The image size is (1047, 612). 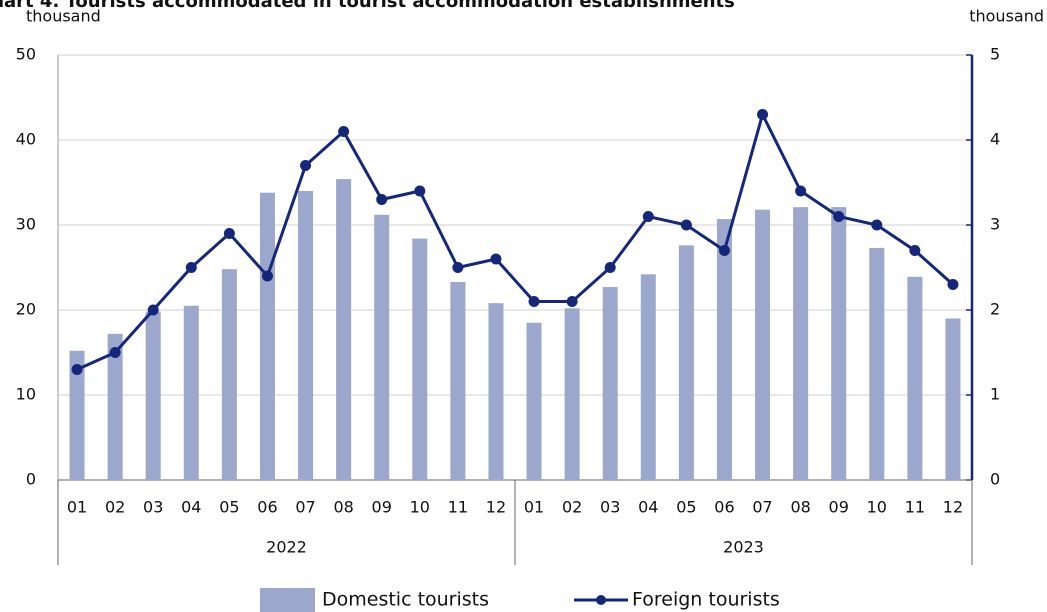 I want to click on y2-tick-label: 5, so click(x=995, y=54).